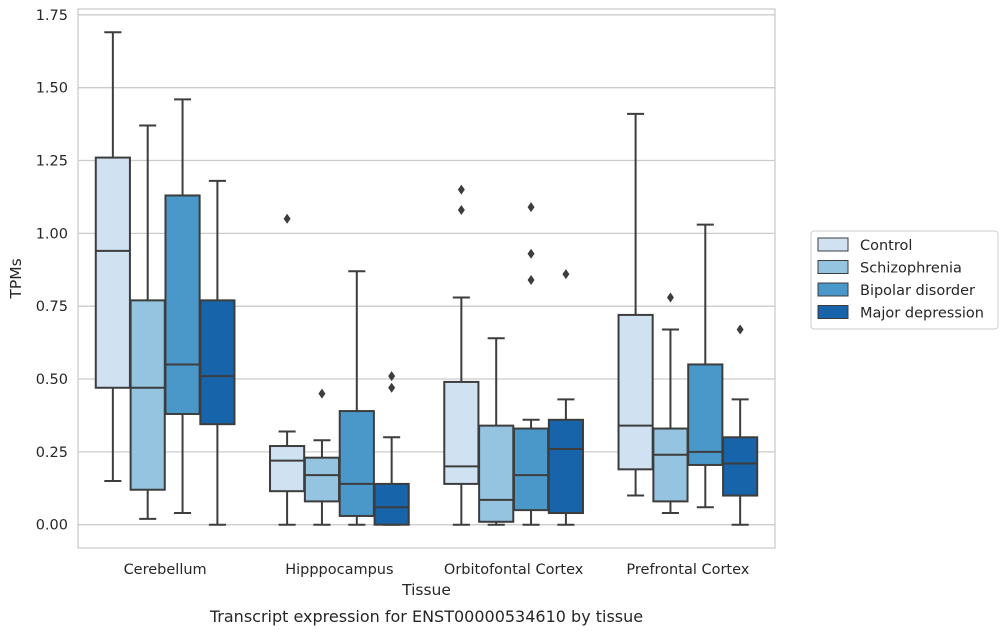 Image resolution: width=1007 pixels, height=634 pixels. I want to click on legend-item: Control, so click(864, 245).